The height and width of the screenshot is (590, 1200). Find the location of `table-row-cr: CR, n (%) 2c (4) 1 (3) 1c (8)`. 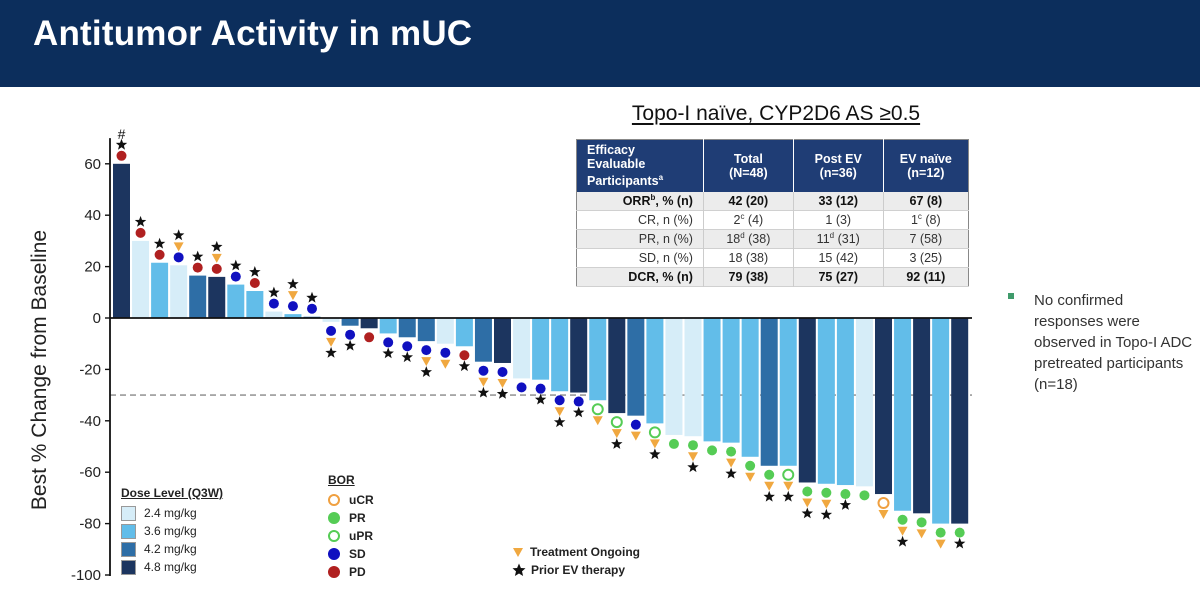

table-row-cr: CR, n (%) 2c (4) 1 (3) 1c (8) is located at coordinates (772, 220).